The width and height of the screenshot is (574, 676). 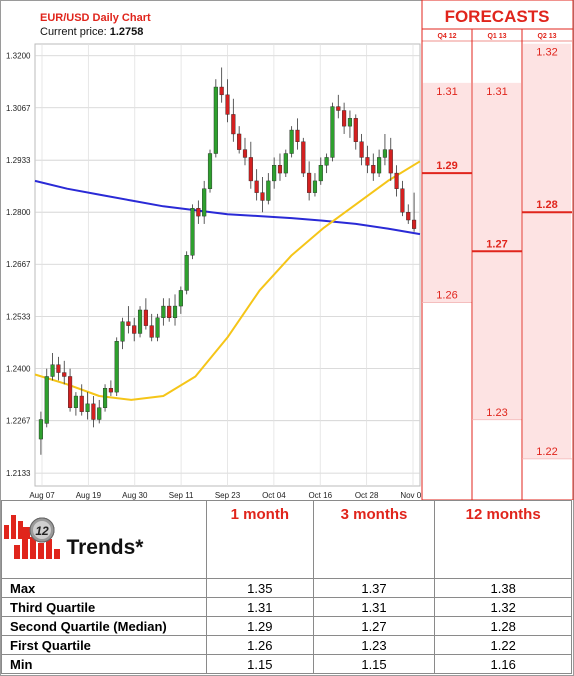 I want to click on cell-value: 1.28, so click(x=503, y=626).